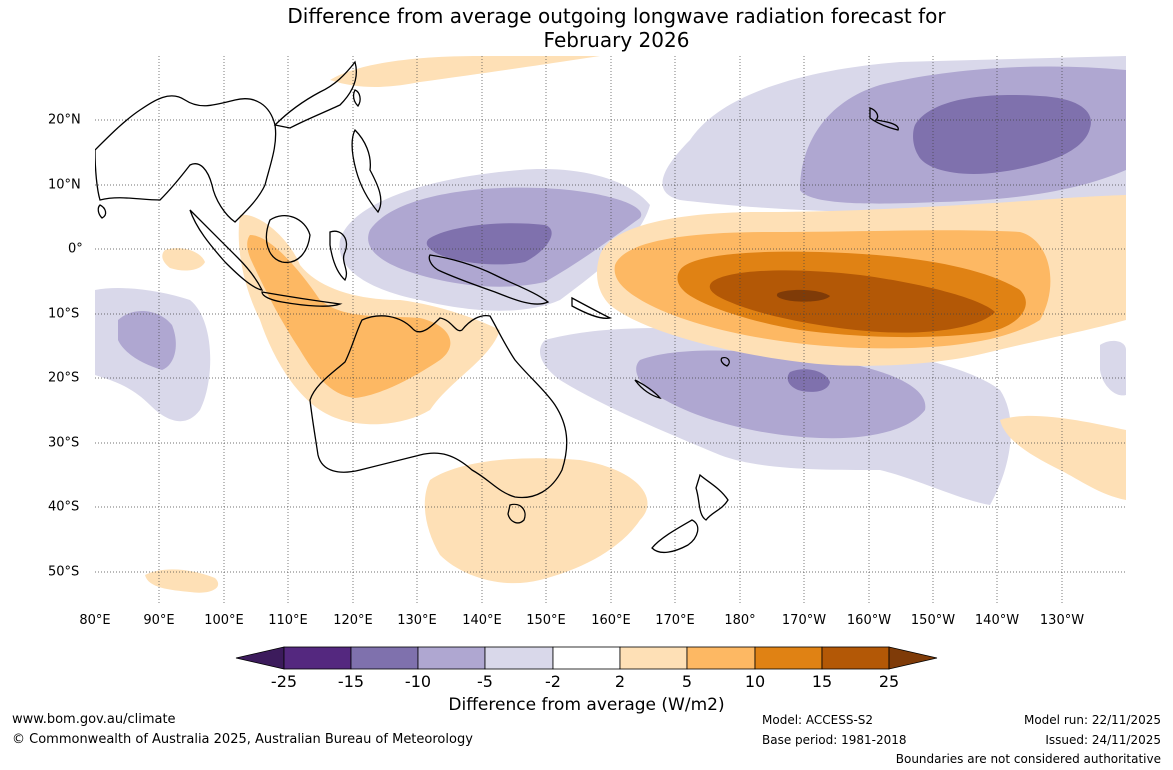 The height and width of the screenshot is (770, 1173). I want to click on base-period: Base period: 1981-2018, so click(834, 740).